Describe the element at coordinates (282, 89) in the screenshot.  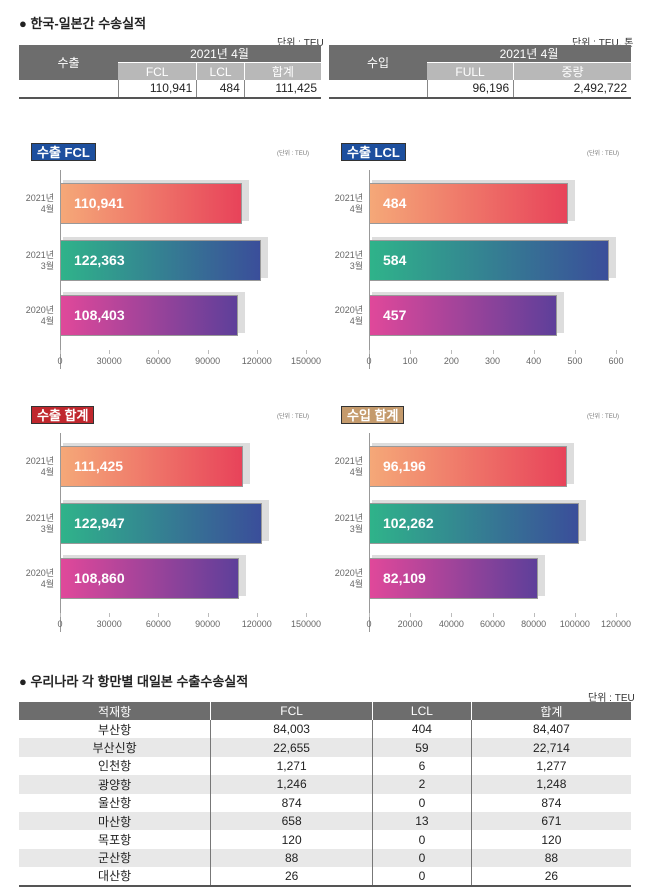
I see `export-value: 111,425` at that location.